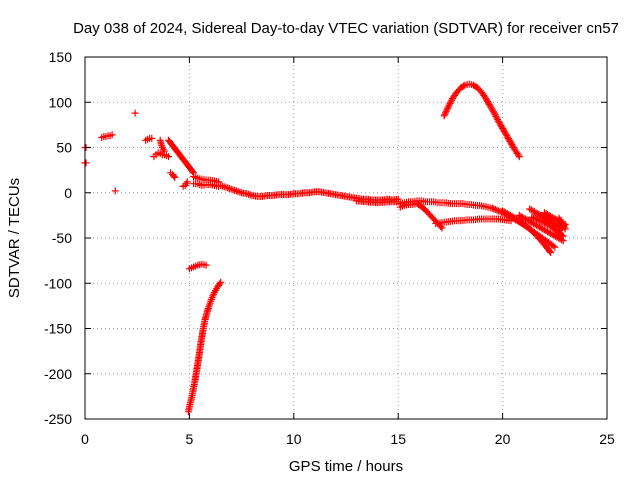 Image resolution: width=640 pixels, height=480 pixels. What do you see at coordinates (64, 148) in the screenshot?
I see `y-tick-label: 50` at bounding box center [64, 148].